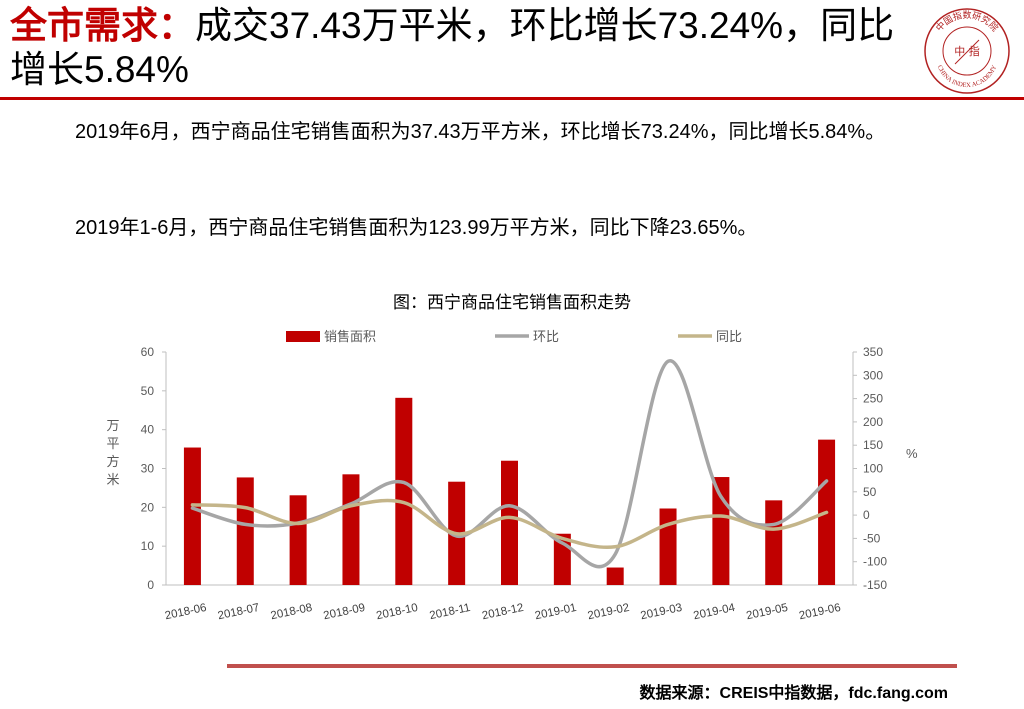 This screenshot has width=1024, height=709. I want to click on x-tick-label: 2019-04, so click(714, 612).